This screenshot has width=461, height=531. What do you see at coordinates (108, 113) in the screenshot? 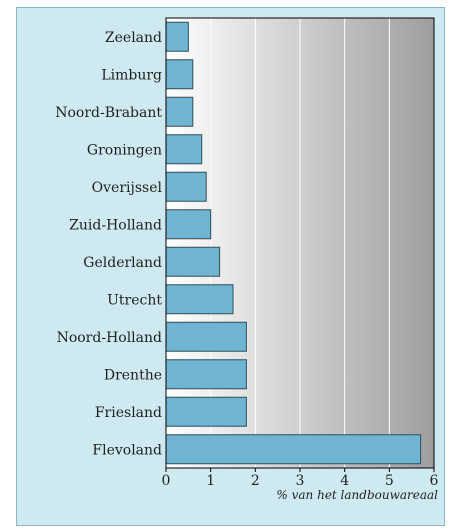
I see `category-label: Noord-Brabant` at bounding box center [108, 113].